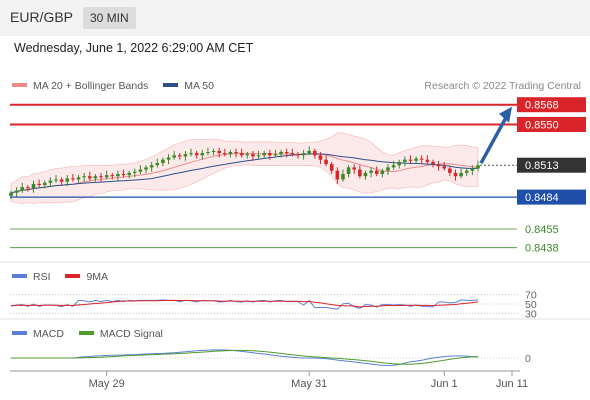 The image size is (590, 400). I want to click on forecast-arrow-shaft, so click(494, 139).